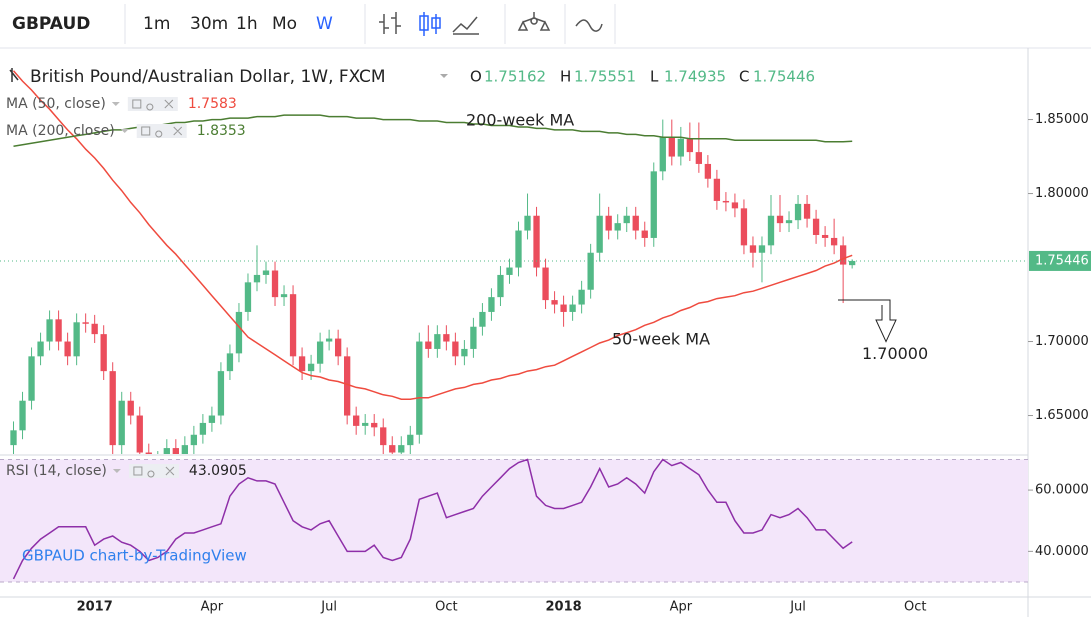 This screenshot has width=1091, height=617. Describe the element at coordinates (491, 24) in the screenshot. I see `toolbar-icons` at that location.